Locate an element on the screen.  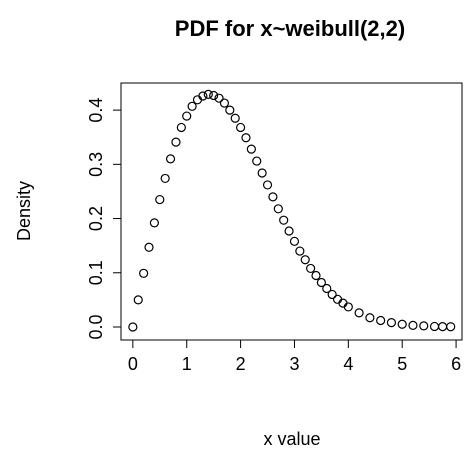
y-tick-label: 0.4 is located at coordinates (96, 110).